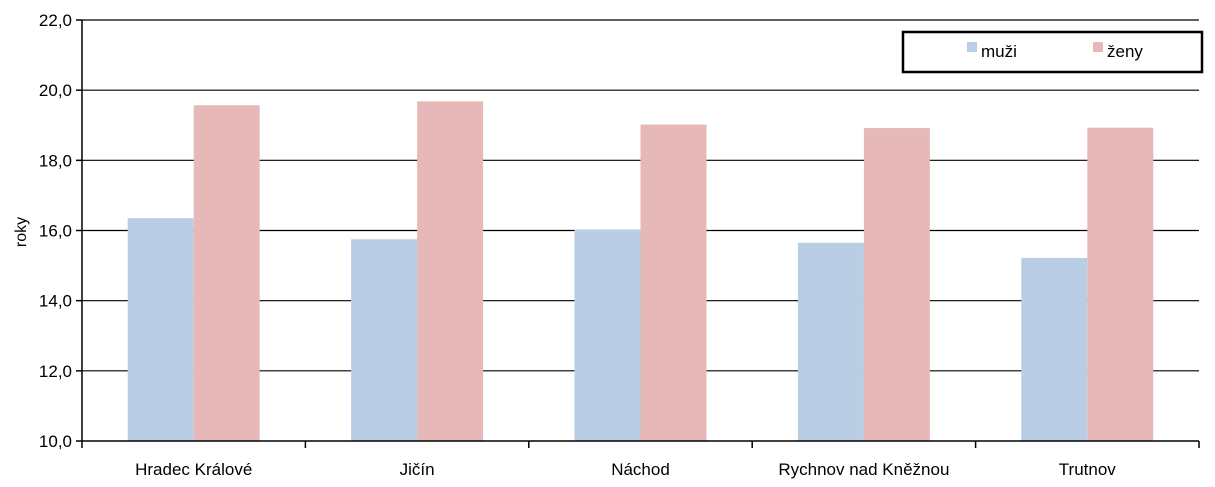 The image size is (1215, 487). I want to click on legend-box, so click(1052, 52).